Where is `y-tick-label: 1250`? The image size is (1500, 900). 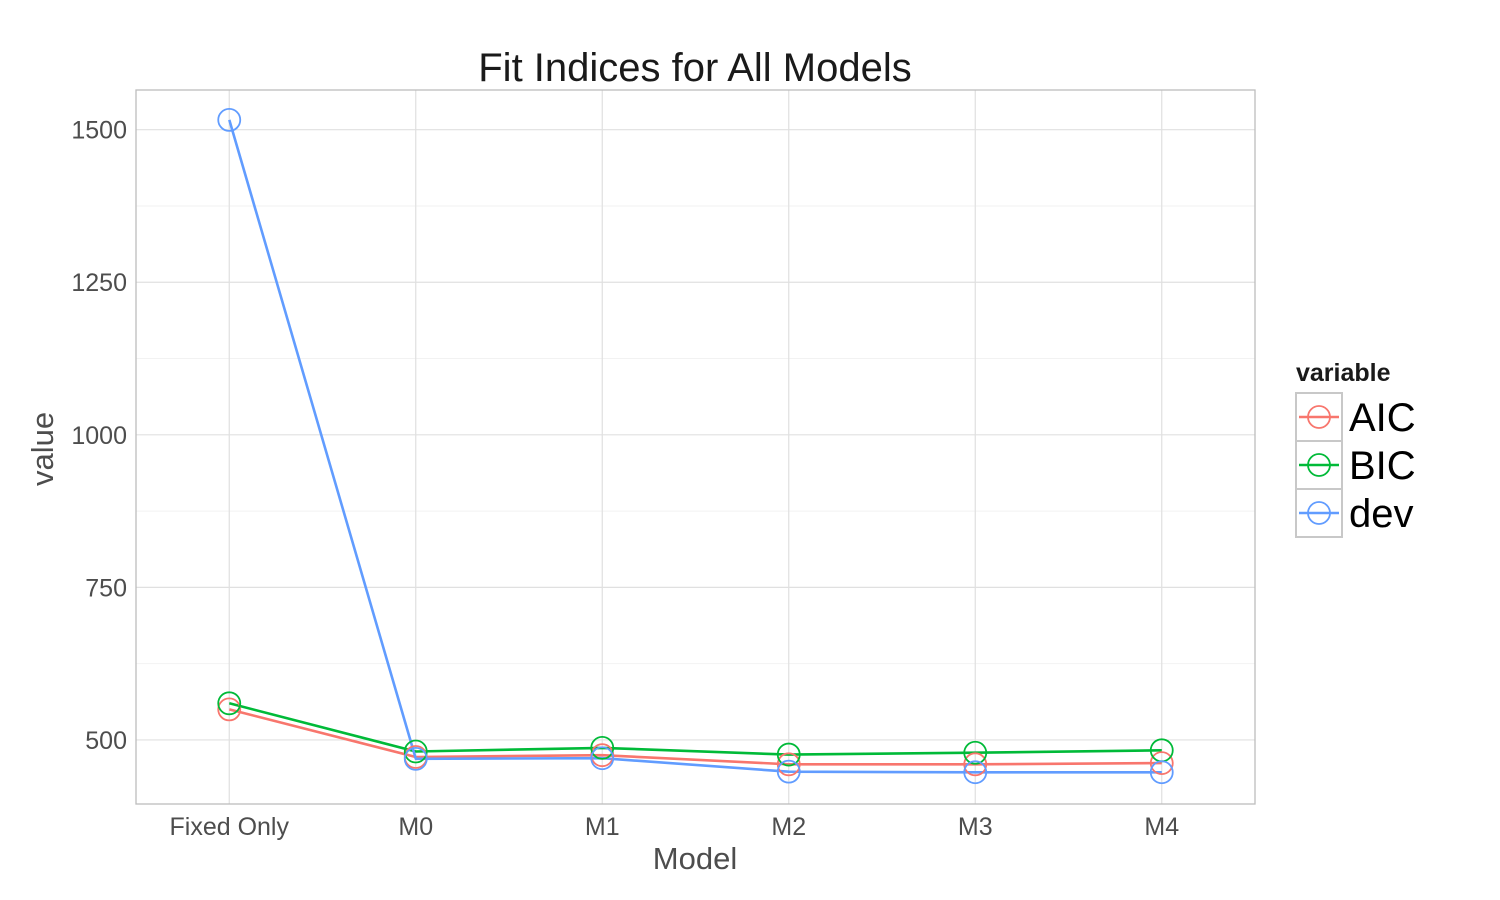
y-tick-label: 1250 is located at coordinates (99, 283).